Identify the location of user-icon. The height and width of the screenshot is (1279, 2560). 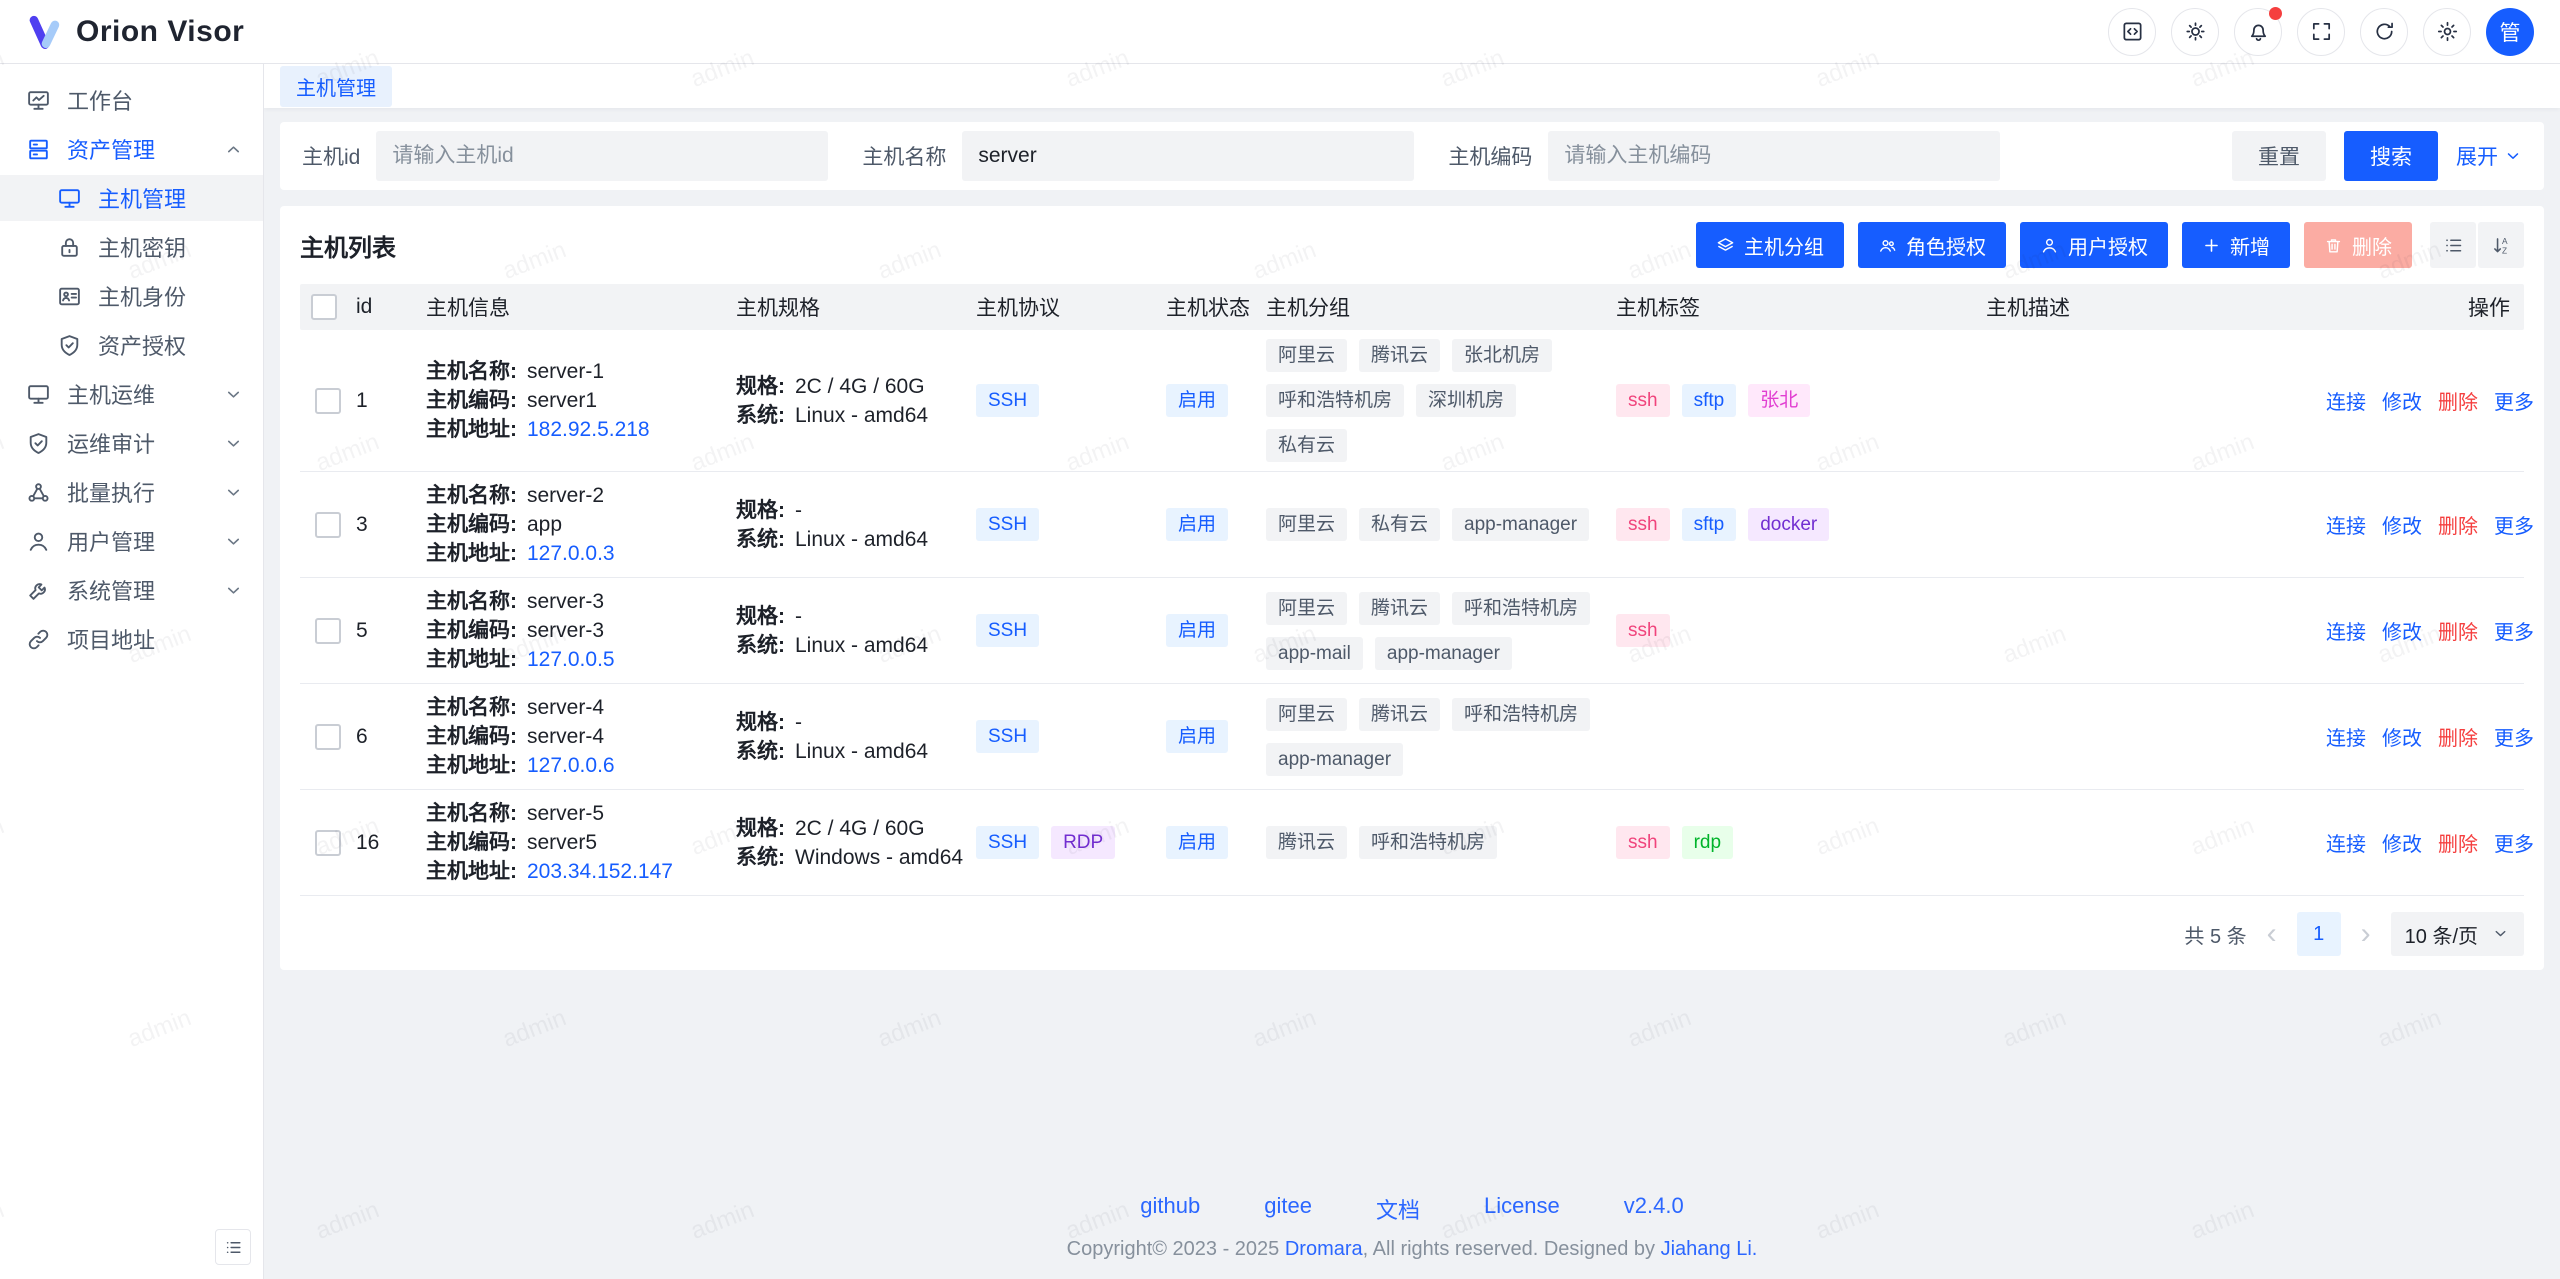
(38, 541).